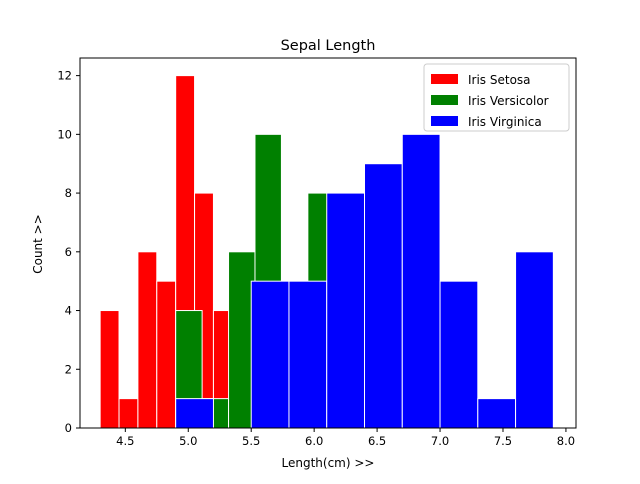 The width and height of the screenshot is (640, 484). I want to click on legend-label-1: Iris Versicolor, so click(508, 101).